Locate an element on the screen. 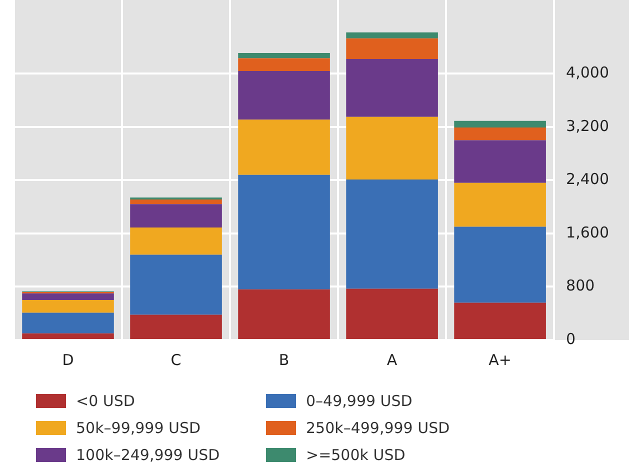  x-tick-label: D is located at coordinates (68, 359).